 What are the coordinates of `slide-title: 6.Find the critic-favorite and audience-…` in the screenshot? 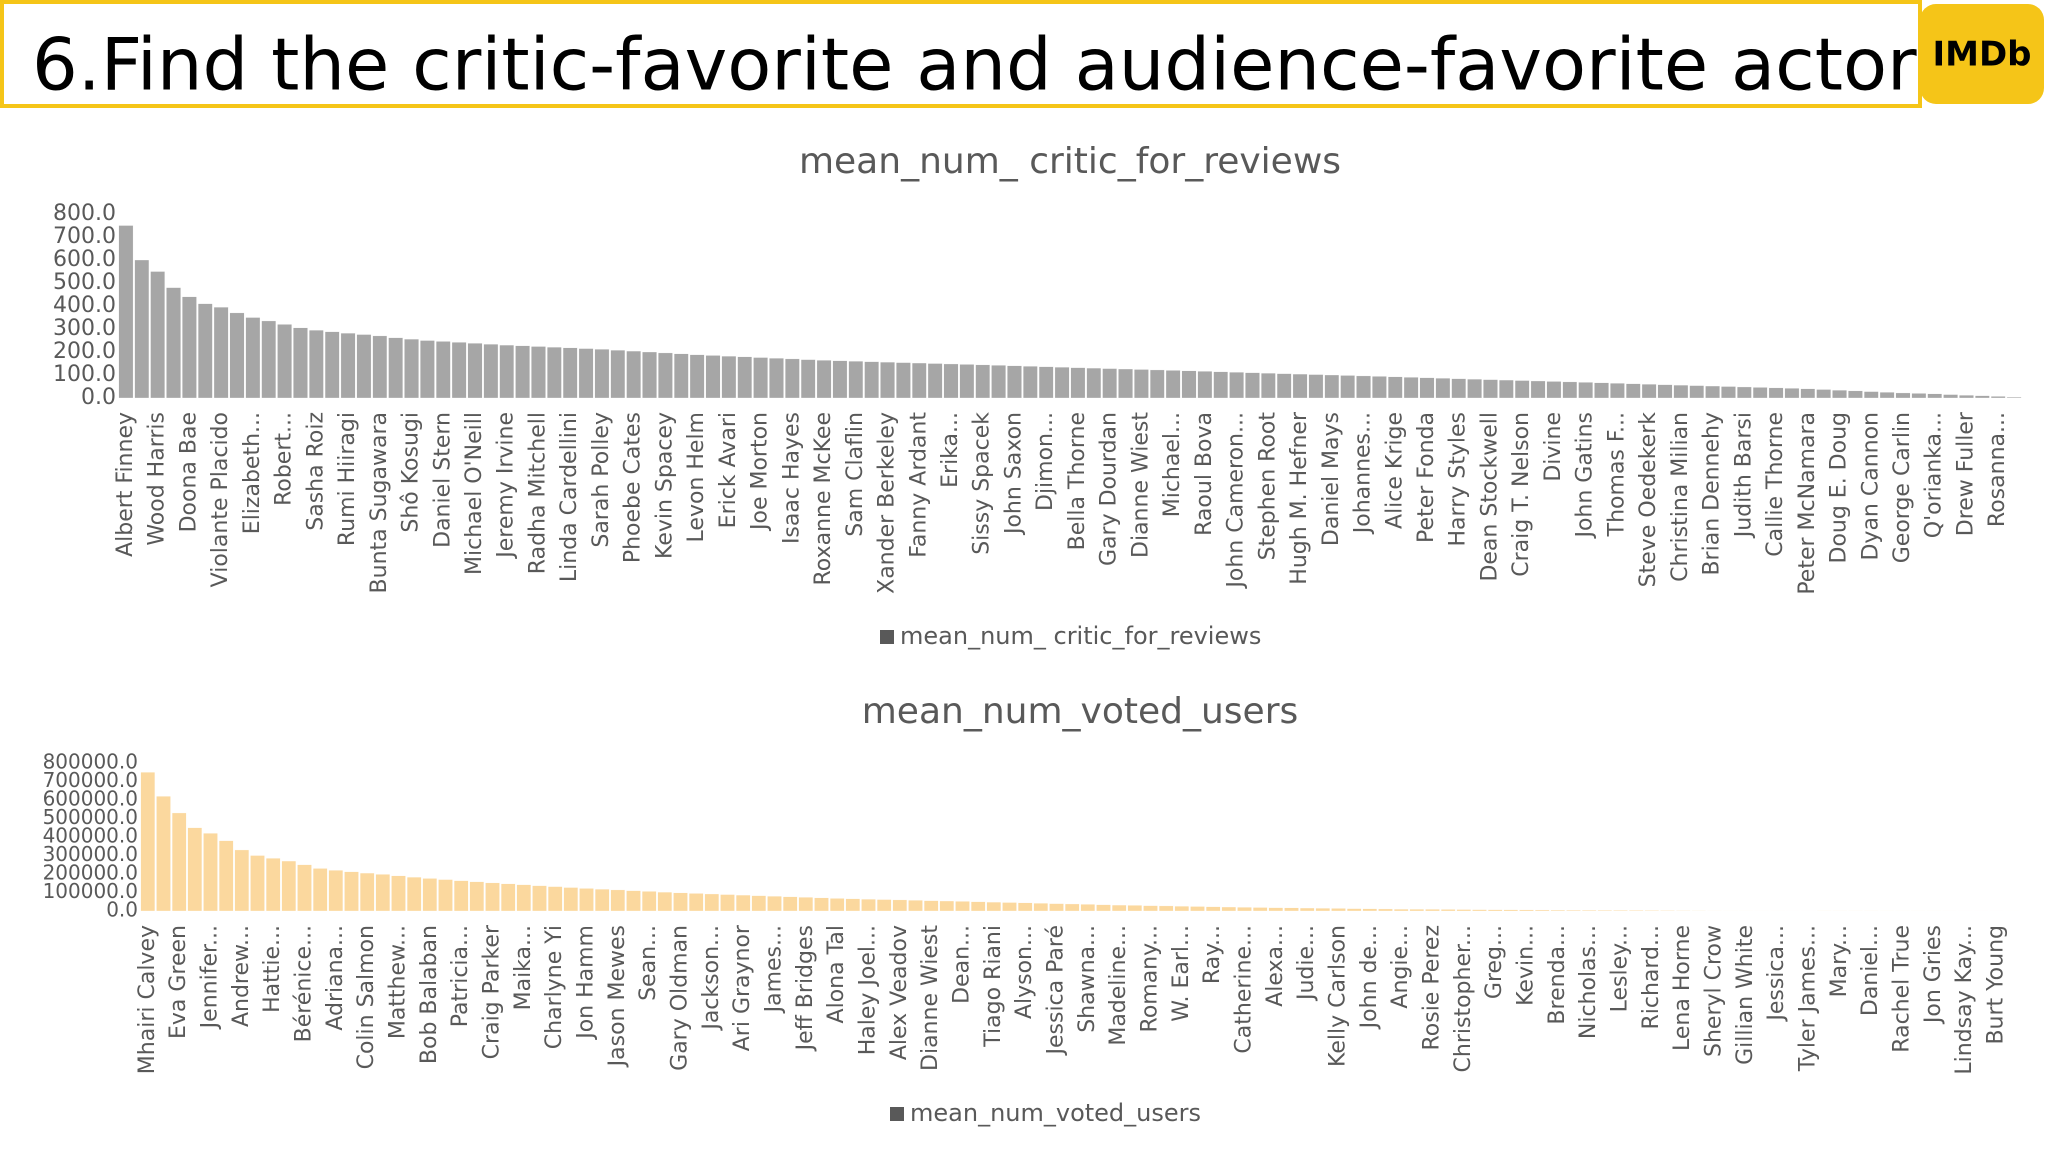 It's located at (993, 65).